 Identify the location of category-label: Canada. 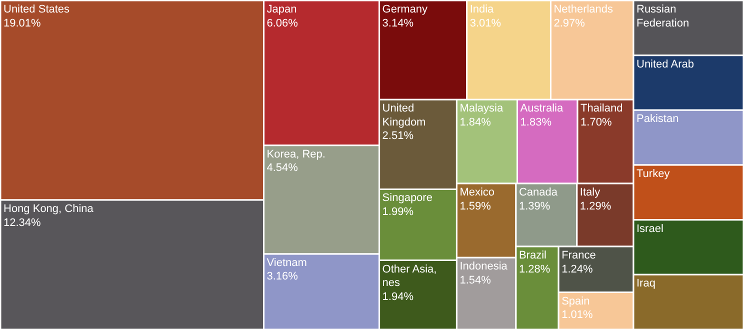
(538, 192).